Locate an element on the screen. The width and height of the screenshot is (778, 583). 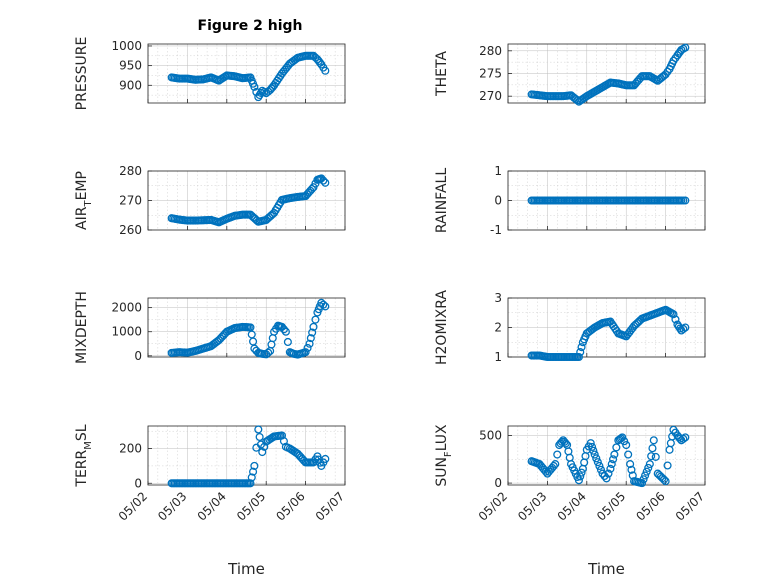
panel-rainfall: -1 0 1 RAINFALL is located at coordinates (570, 200).